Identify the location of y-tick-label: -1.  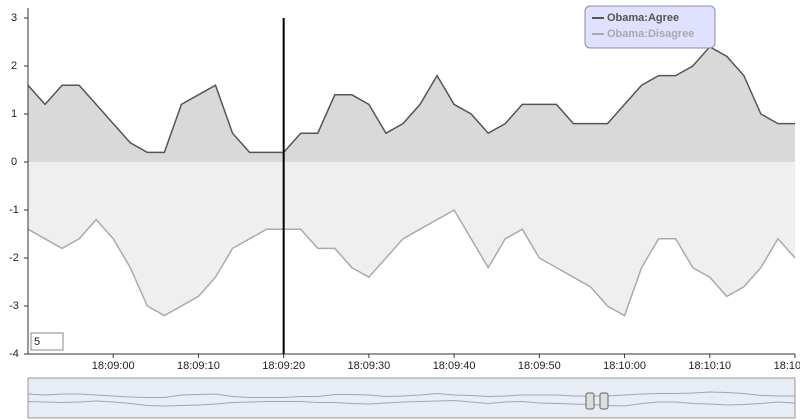
(14, 210).